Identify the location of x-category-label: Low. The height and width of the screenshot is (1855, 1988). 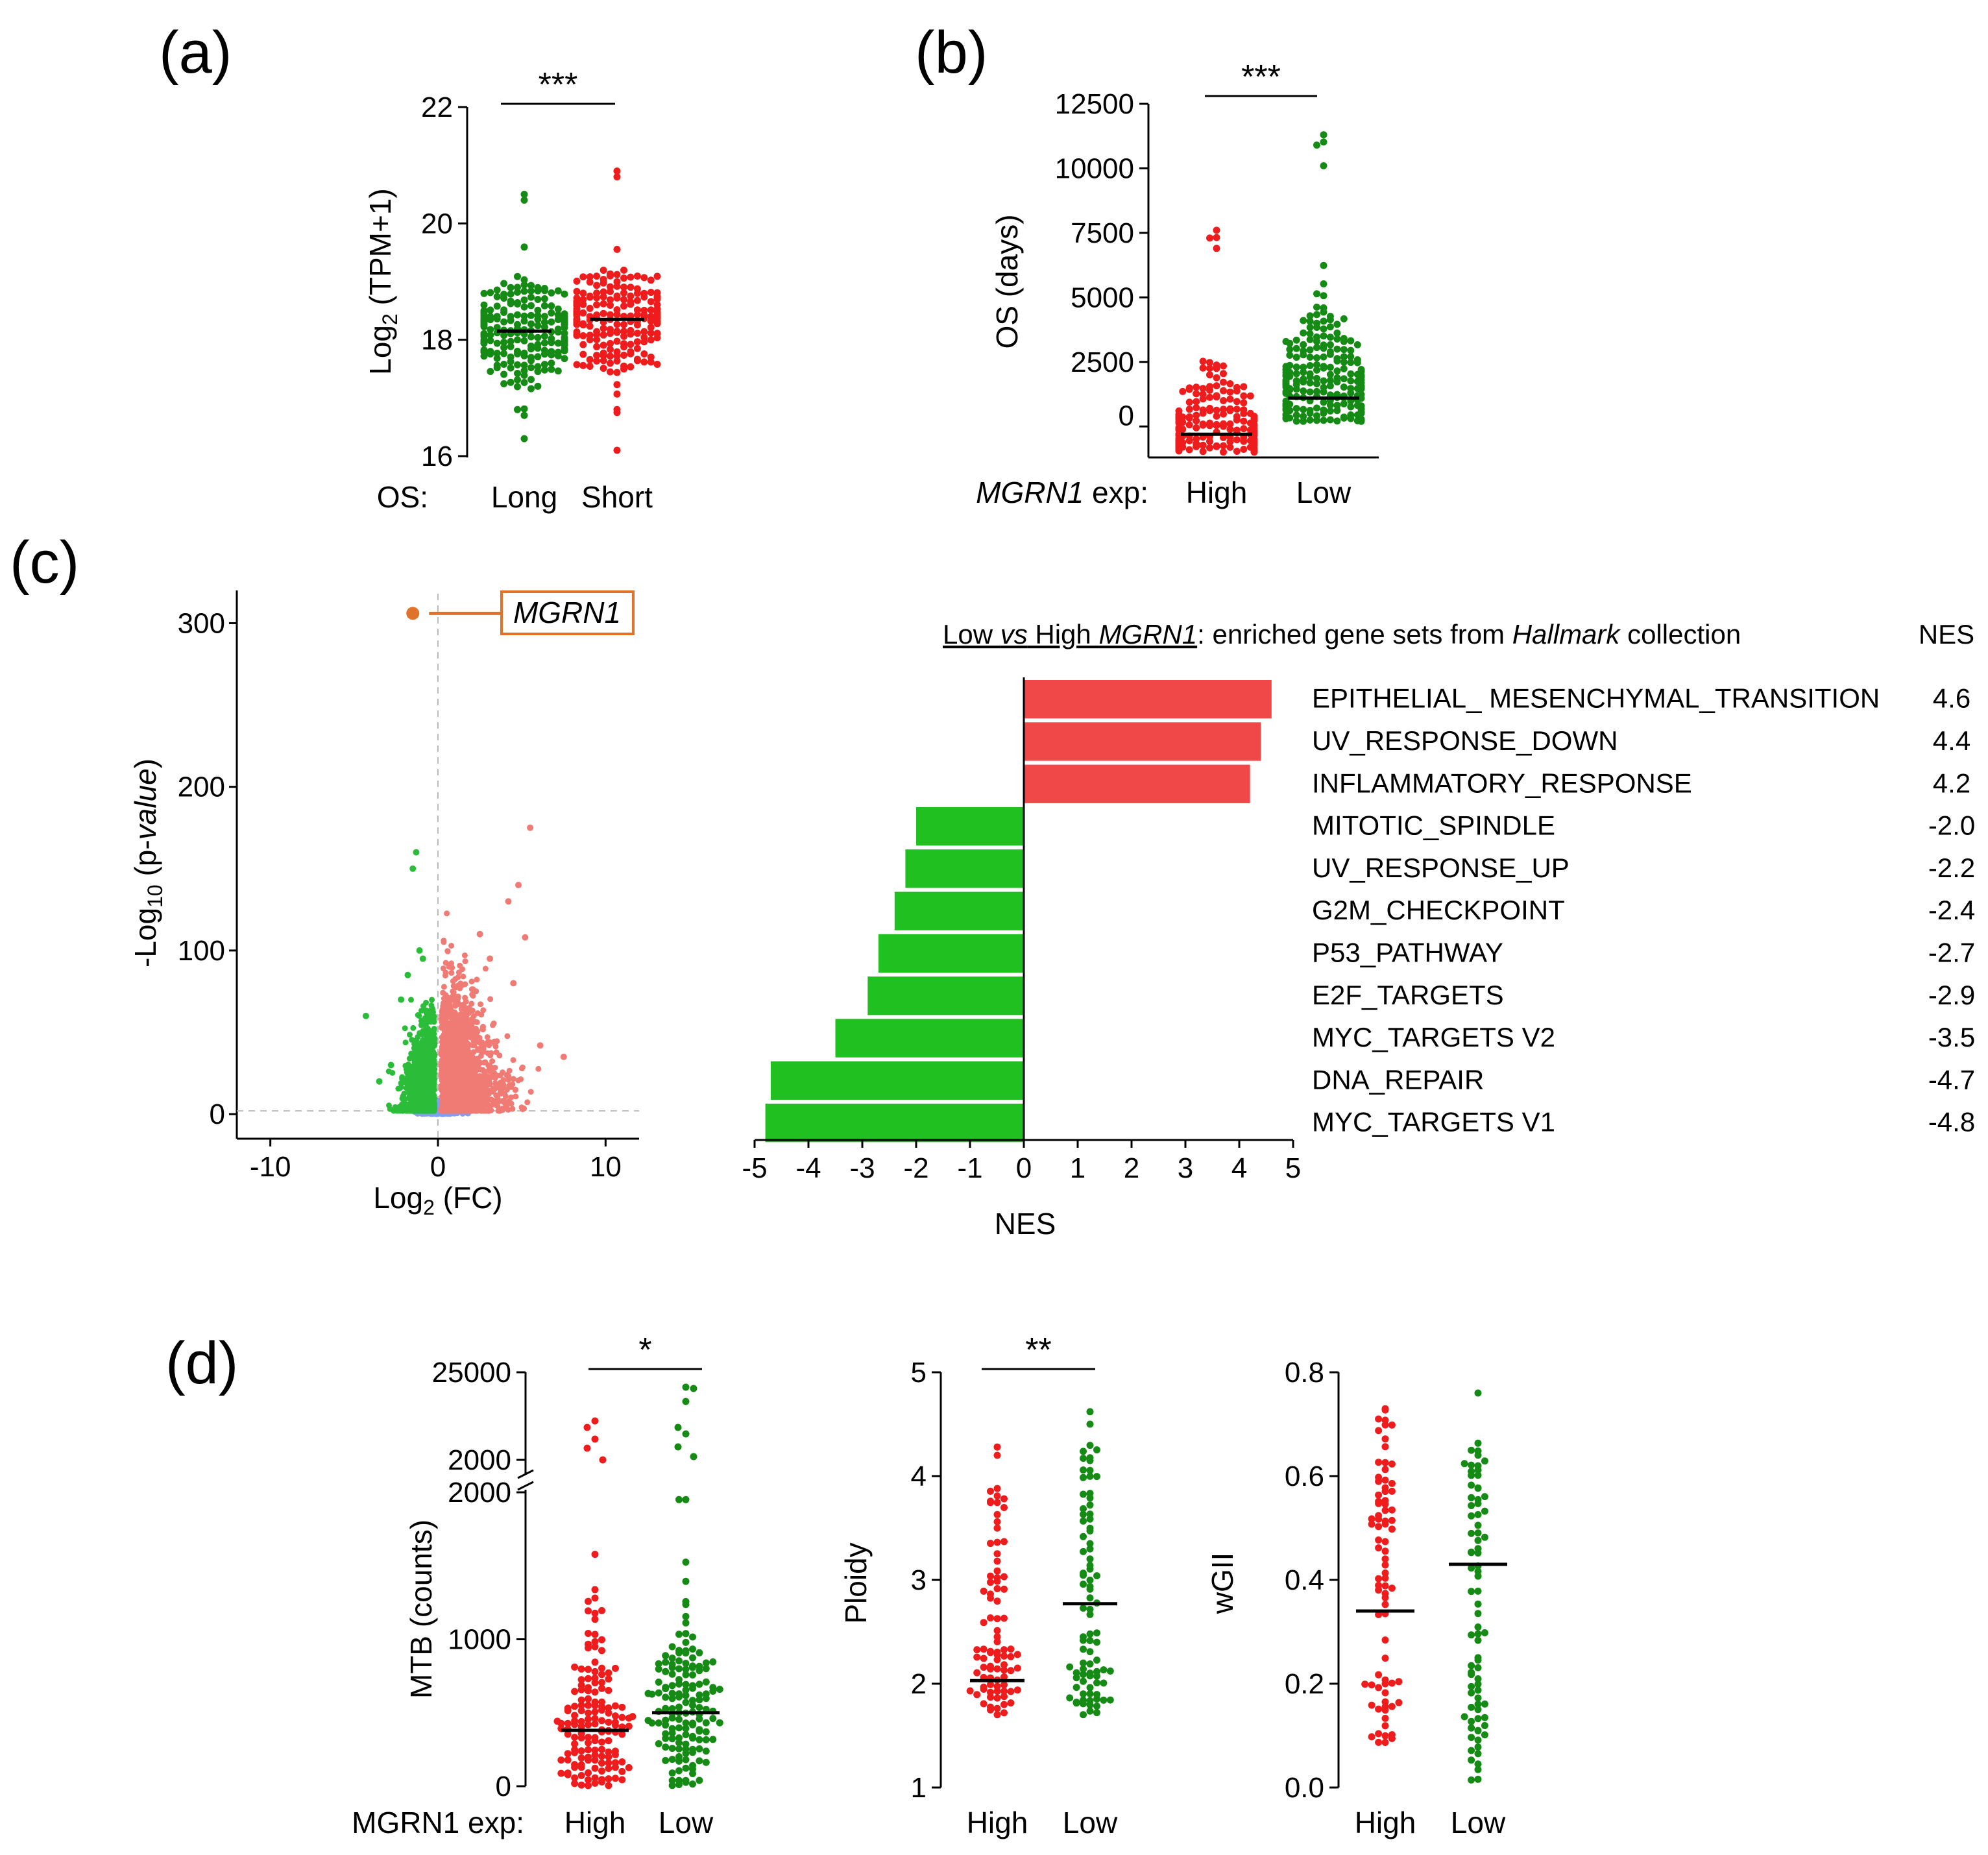
(686, 1822).